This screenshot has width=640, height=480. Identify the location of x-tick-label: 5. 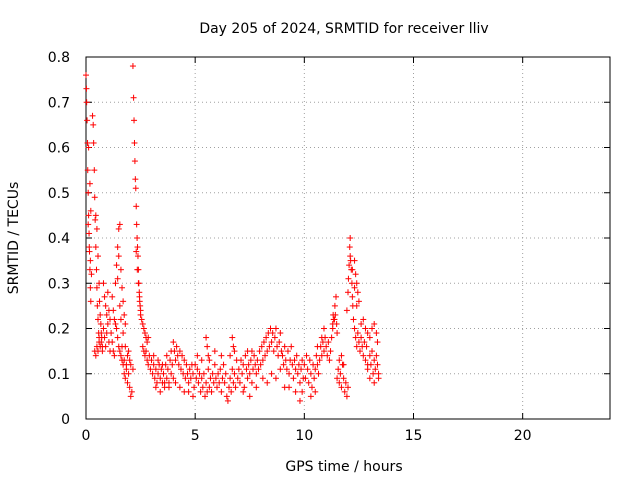
(195, 436).